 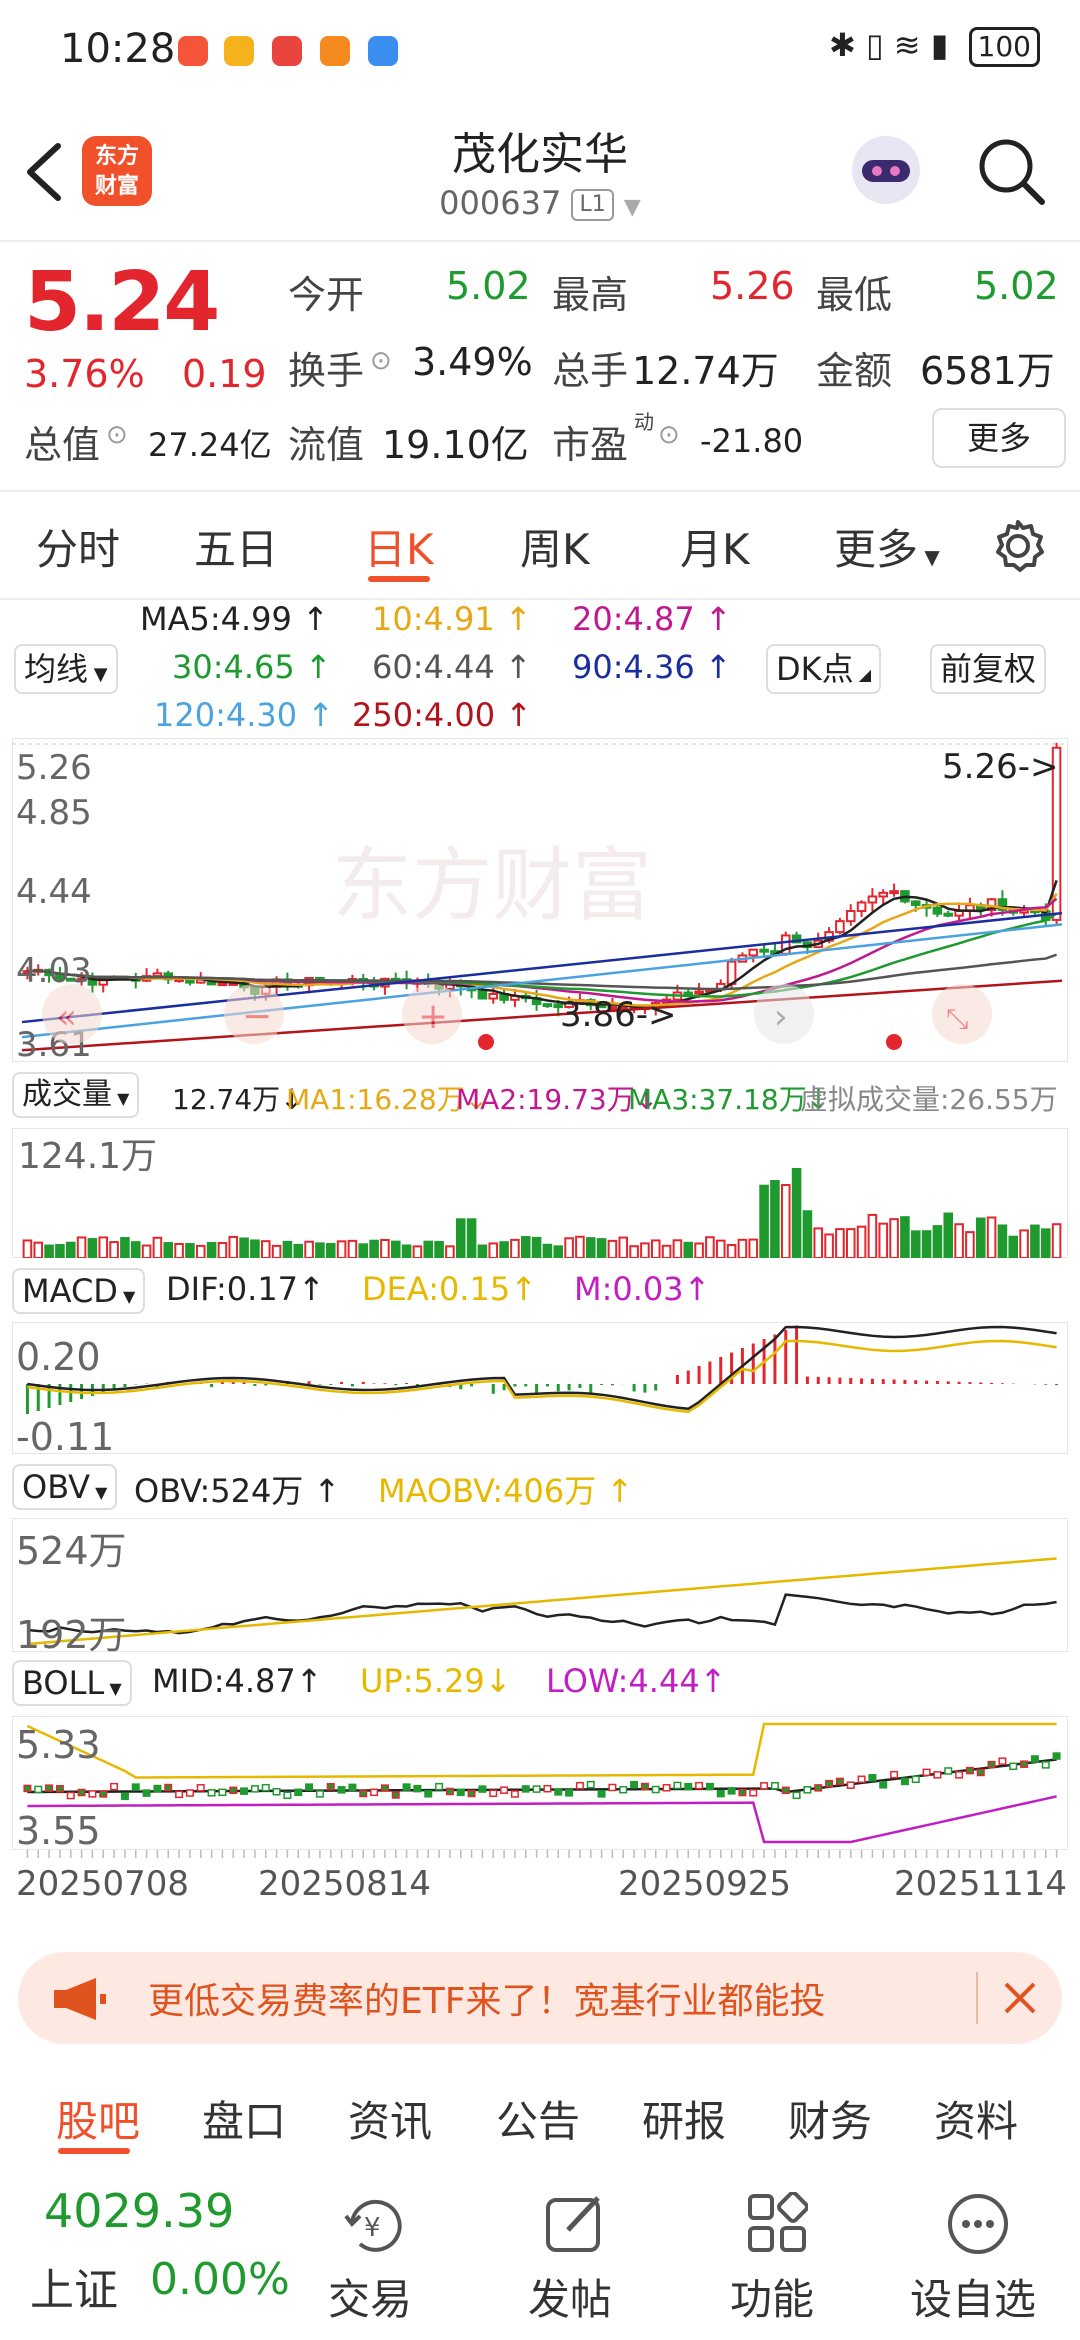 What do you see at coordinates (752, 286) in the screenshot?
I see `high-value: 5.26` at bounding box center [752, 286].